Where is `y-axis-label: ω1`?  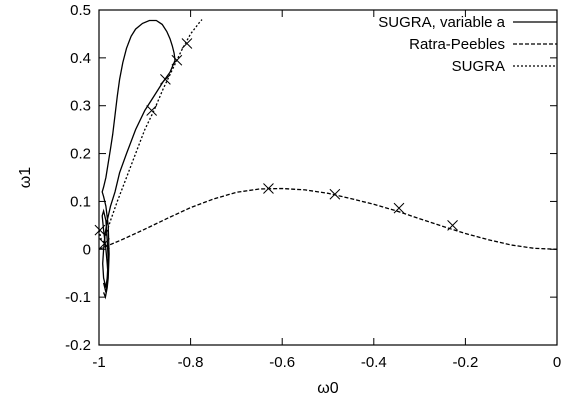 y-axis-label: ω1 is located at coordinates (25, 177).